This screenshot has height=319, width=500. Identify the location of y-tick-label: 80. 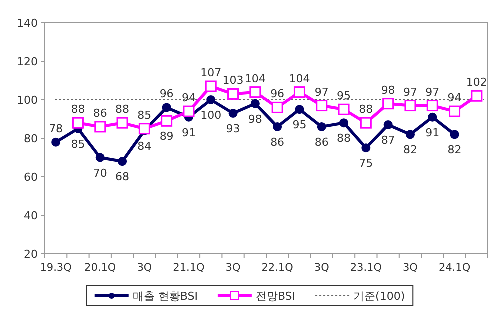
(31, 139).